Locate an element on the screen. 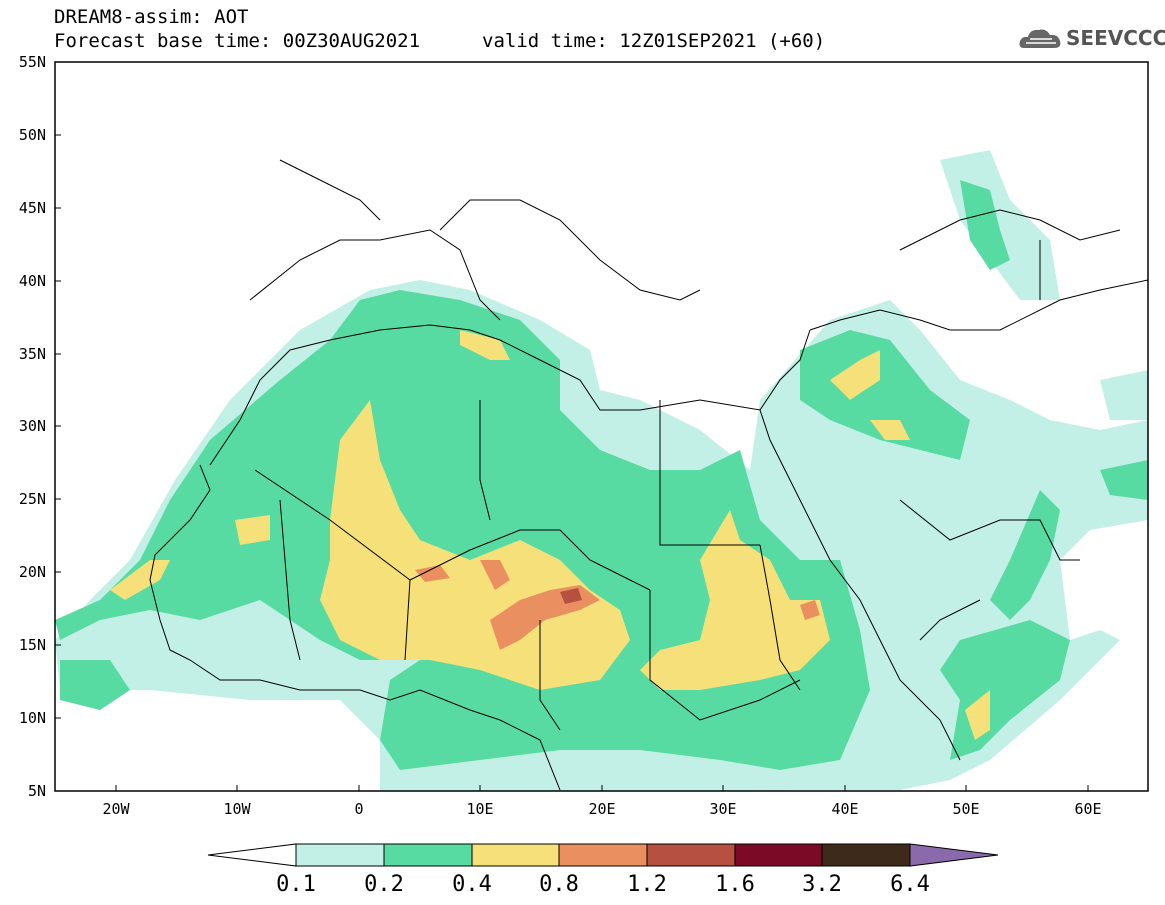 The width and height of the screenshot is (1165, 905). colorbar-label: 3.2 is located at coordinates (822, 884).